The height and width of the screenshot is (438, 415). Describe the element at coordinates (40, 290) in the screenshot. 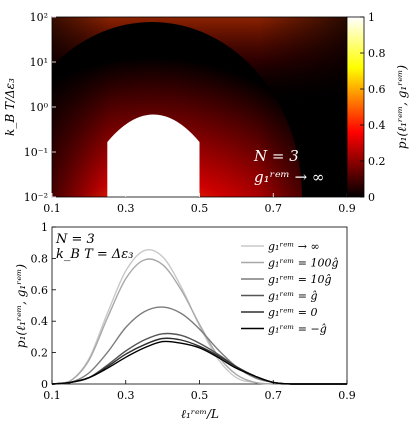

I see `line-y-tick-label: 0.6` at that location.